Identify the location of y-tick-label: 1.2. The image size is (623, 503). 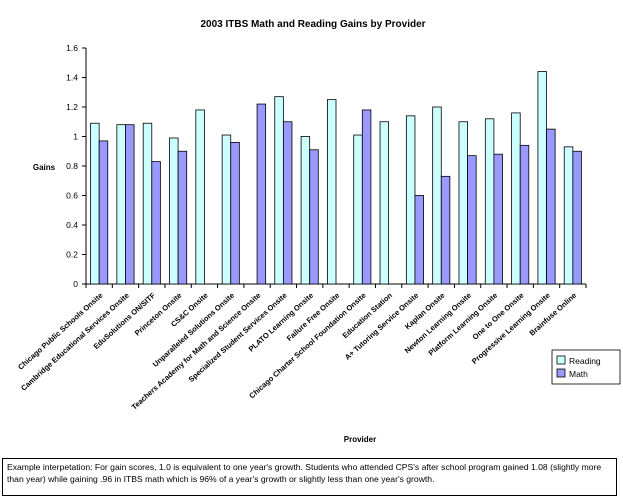
(72, 107).